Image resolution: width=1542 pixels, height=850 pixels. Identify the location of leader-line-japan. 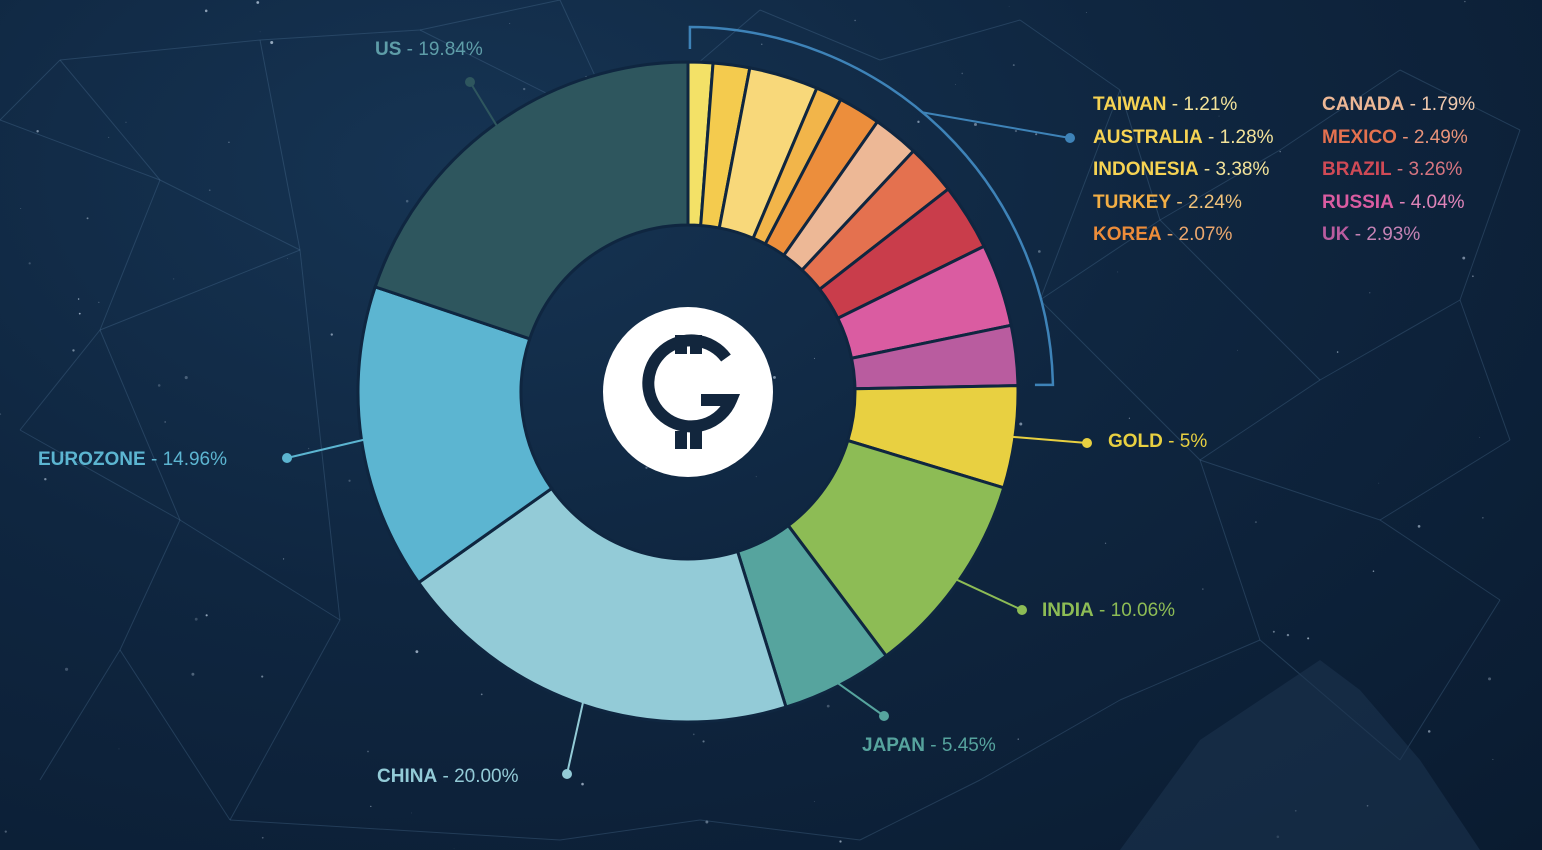
(860, 699).